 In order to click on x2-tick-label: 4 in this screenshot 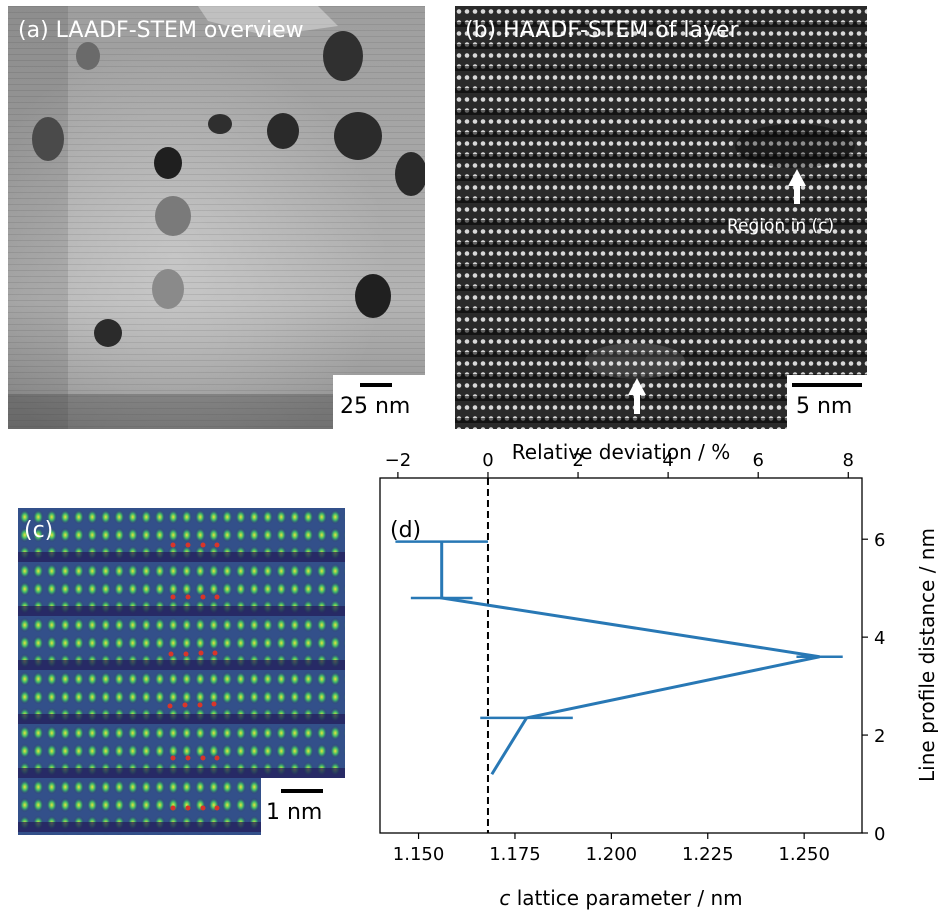, I will do `click(667, 460)`.